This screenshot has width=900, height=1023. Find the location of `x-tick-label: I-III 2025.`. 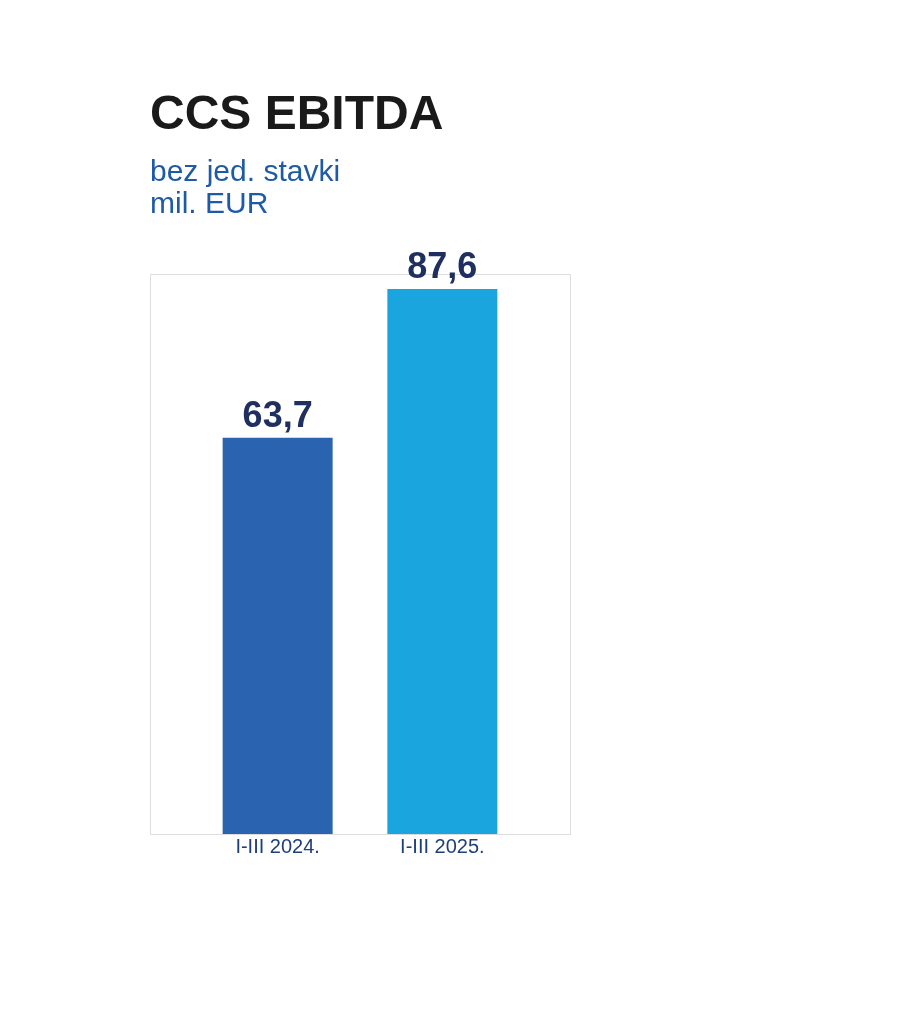

x-tick-label: I-III 2025. is located at coordinates (442, 845).